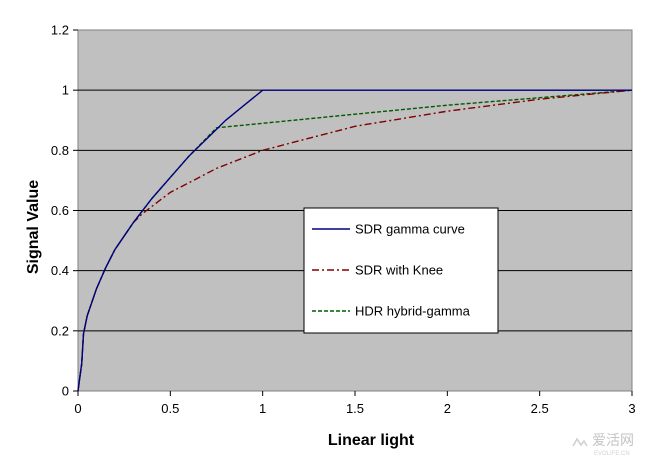 Image resolution: width=666 pixels, height=470 pixels. I want to click on x-tick-label: 1, so click(262, 408).